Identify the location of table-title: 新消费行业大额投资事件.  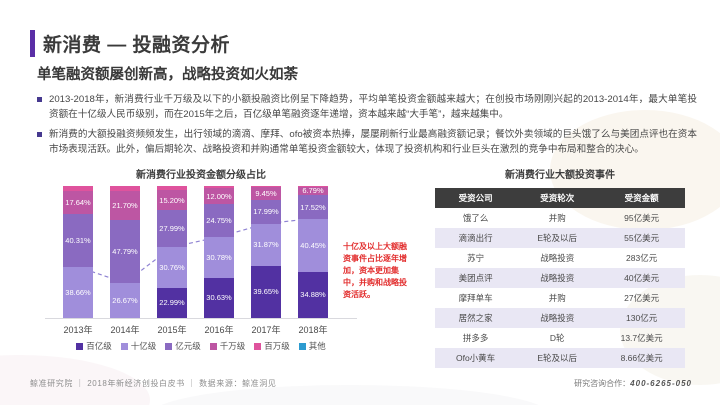
(560, 175).